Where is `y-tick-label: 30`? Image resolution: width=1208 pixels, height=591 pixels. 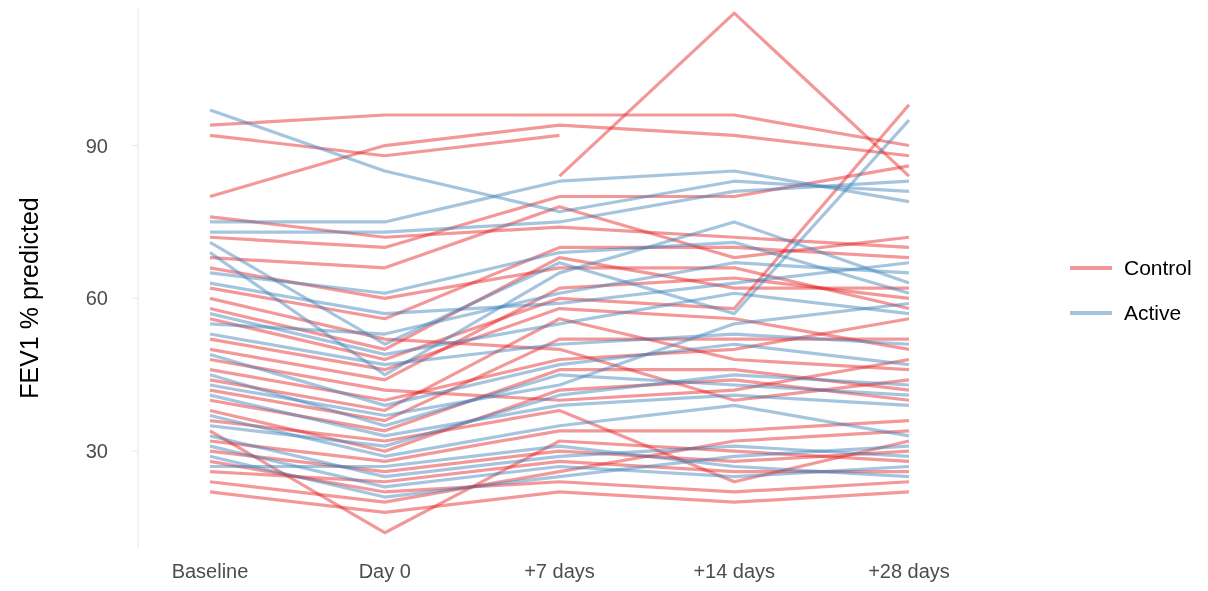
y-tick-label: 30 is located at coordinates (96, 451).